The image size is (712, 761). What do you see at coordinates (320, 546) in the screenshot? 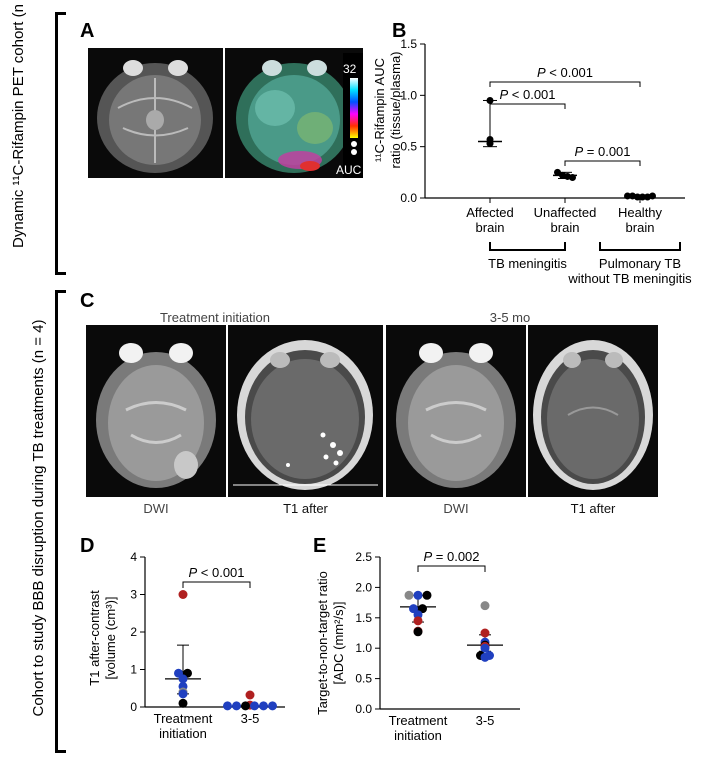
I see `panel-e-letter: E` at bounding box center [320, 546].